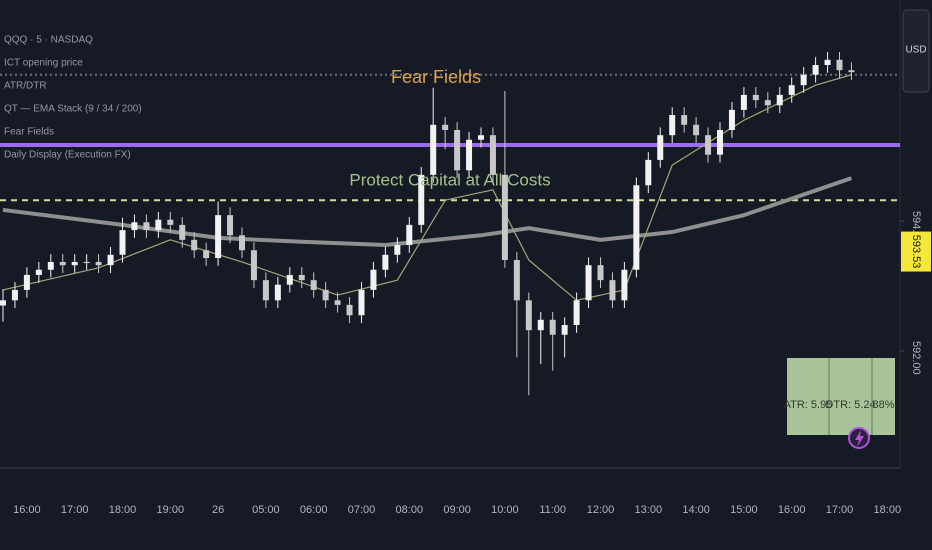 Image resolution: width=932 pixels, height=550 pixels. What do you see at coordinates (43, 63) in the screenshot?
I see `indicator-label: ICT opening price` at bounding box center [43, 63].